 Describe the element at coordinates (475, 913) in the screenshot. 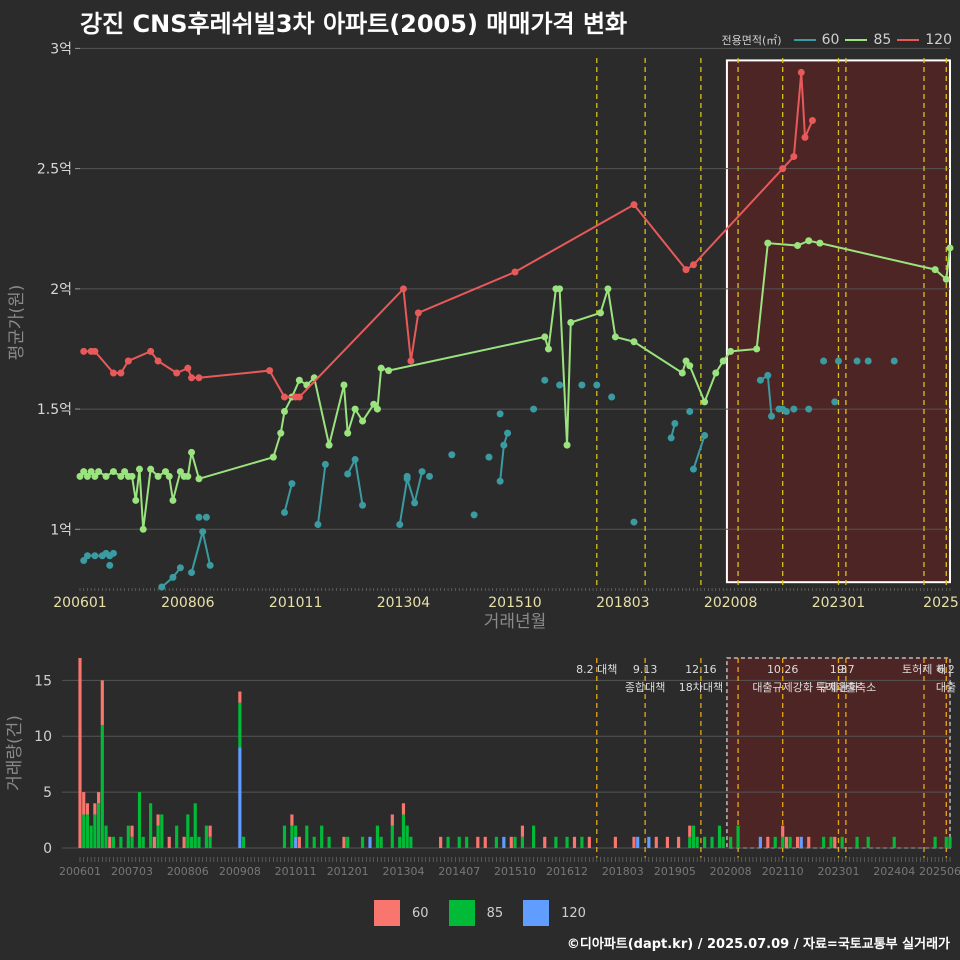

I see `bar-legend-item-85: 85` at that location.